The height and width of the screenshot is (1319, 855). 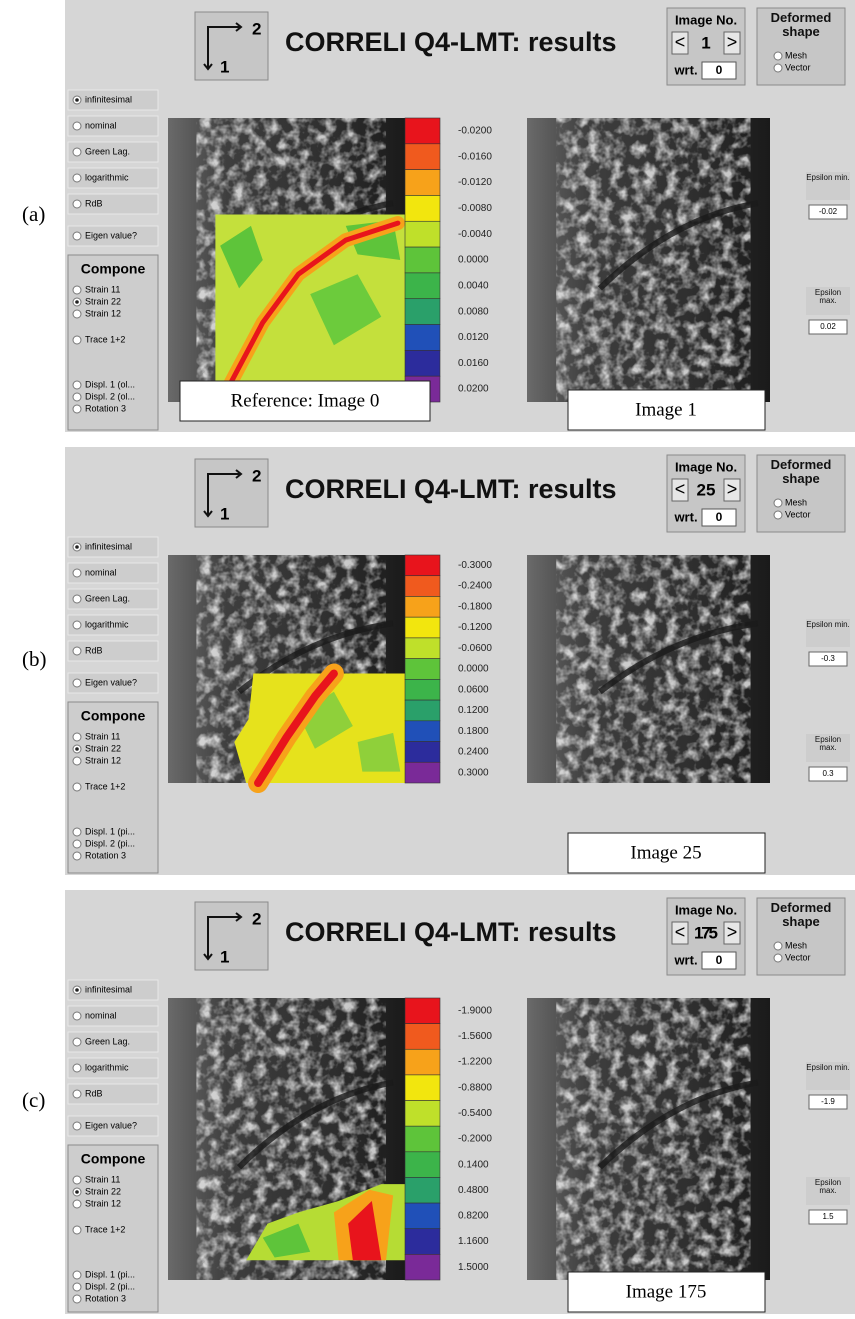 I want to click on image-no-label: Image No., so click(x=706, y=466).